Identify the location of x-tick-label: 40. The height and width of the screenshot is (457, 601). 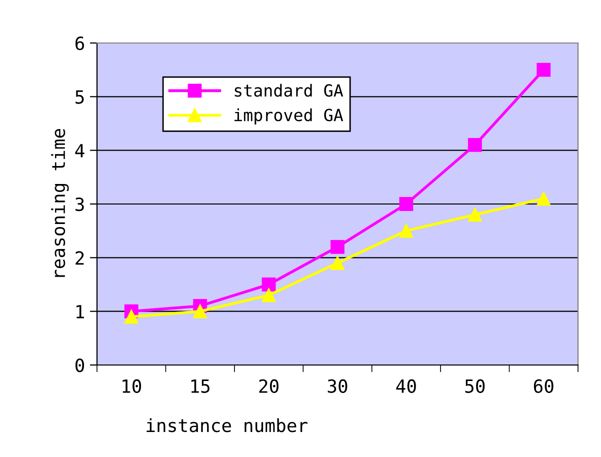
(406, 386).